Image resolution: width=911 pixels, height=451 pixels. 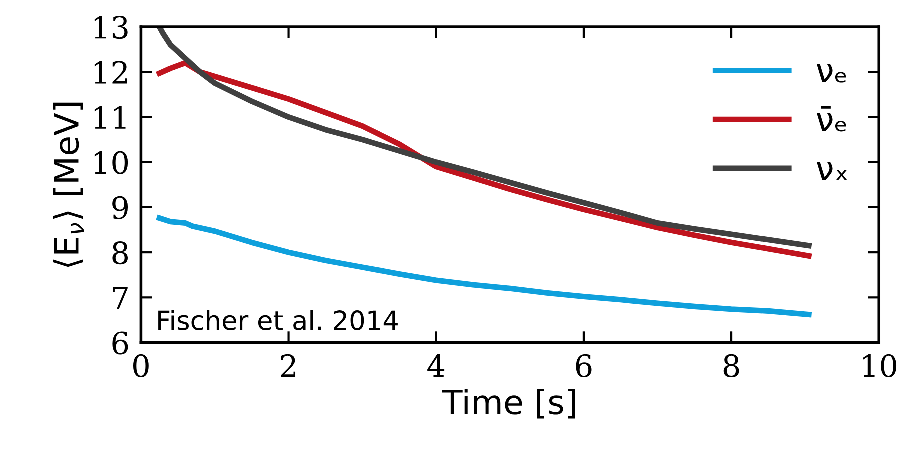 What do you see at coordinates (120, 253) in the screenshot?
I see `y-tick-label: 8` at bounding box center [120, 253].